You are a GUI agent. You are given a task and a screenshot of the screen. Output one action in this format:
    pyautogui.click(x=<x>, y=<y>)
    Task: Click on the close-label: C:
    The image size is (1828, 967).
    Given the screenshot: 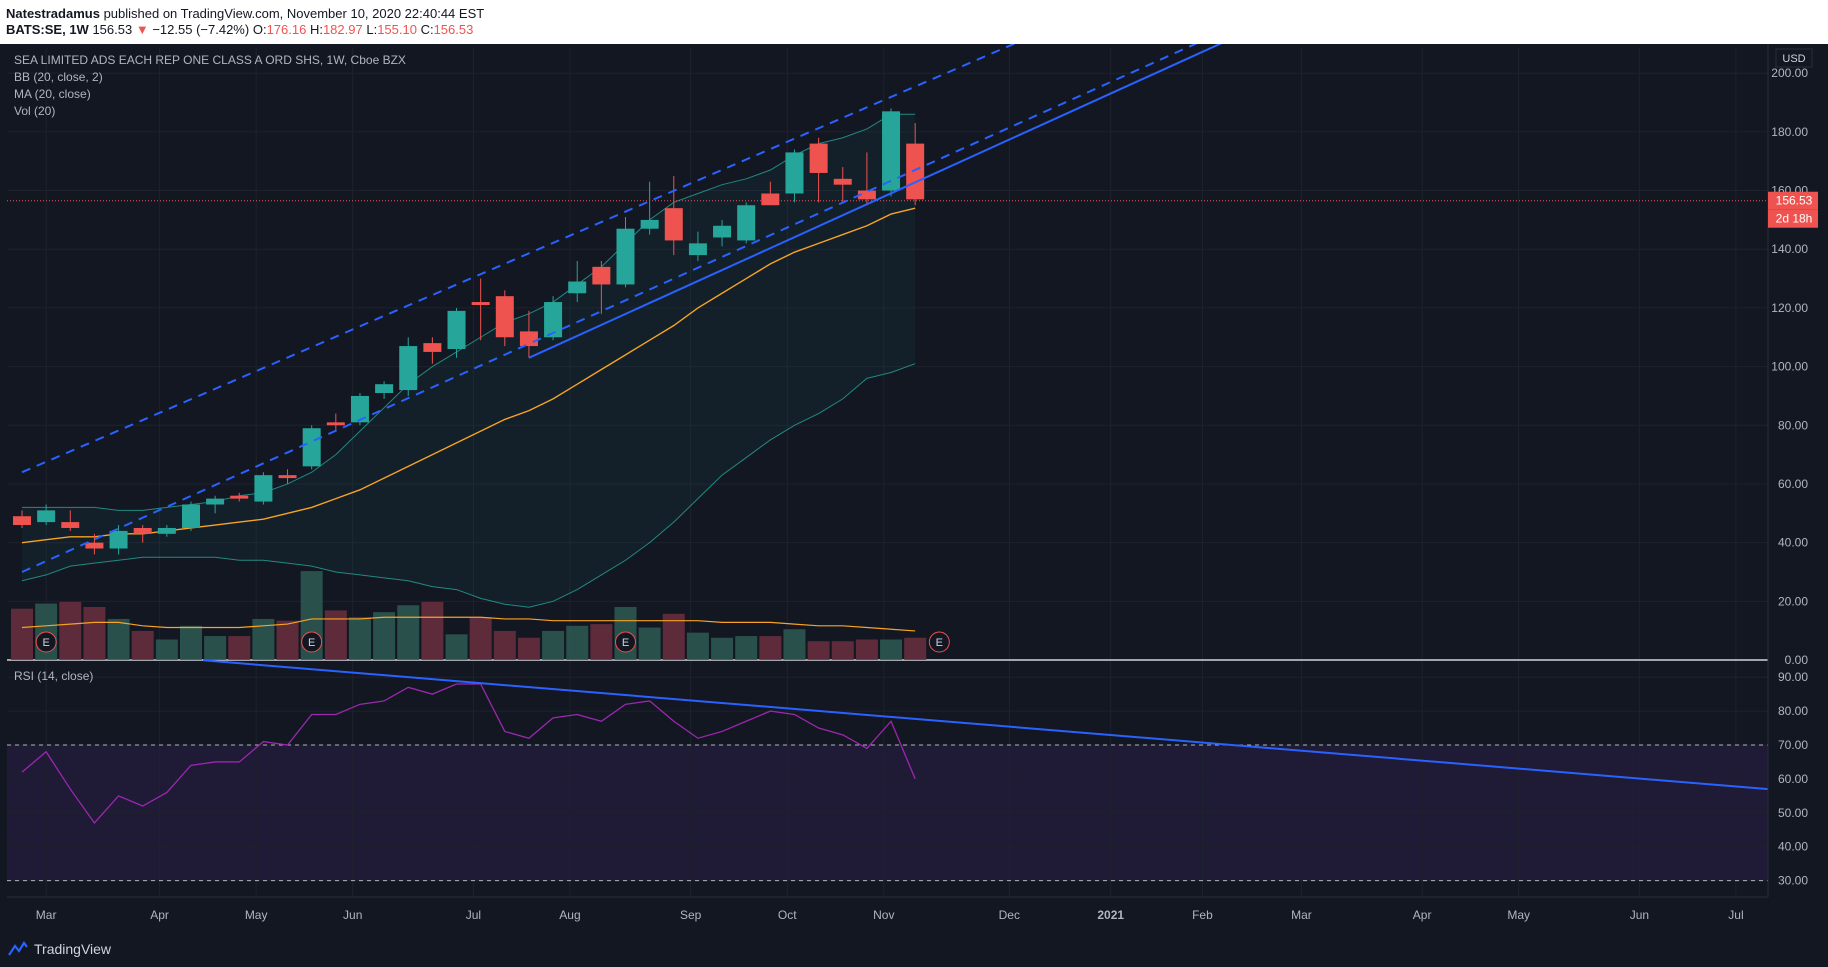 What is the action you would take?
    pyautogui.click(x=427, y=29)
    